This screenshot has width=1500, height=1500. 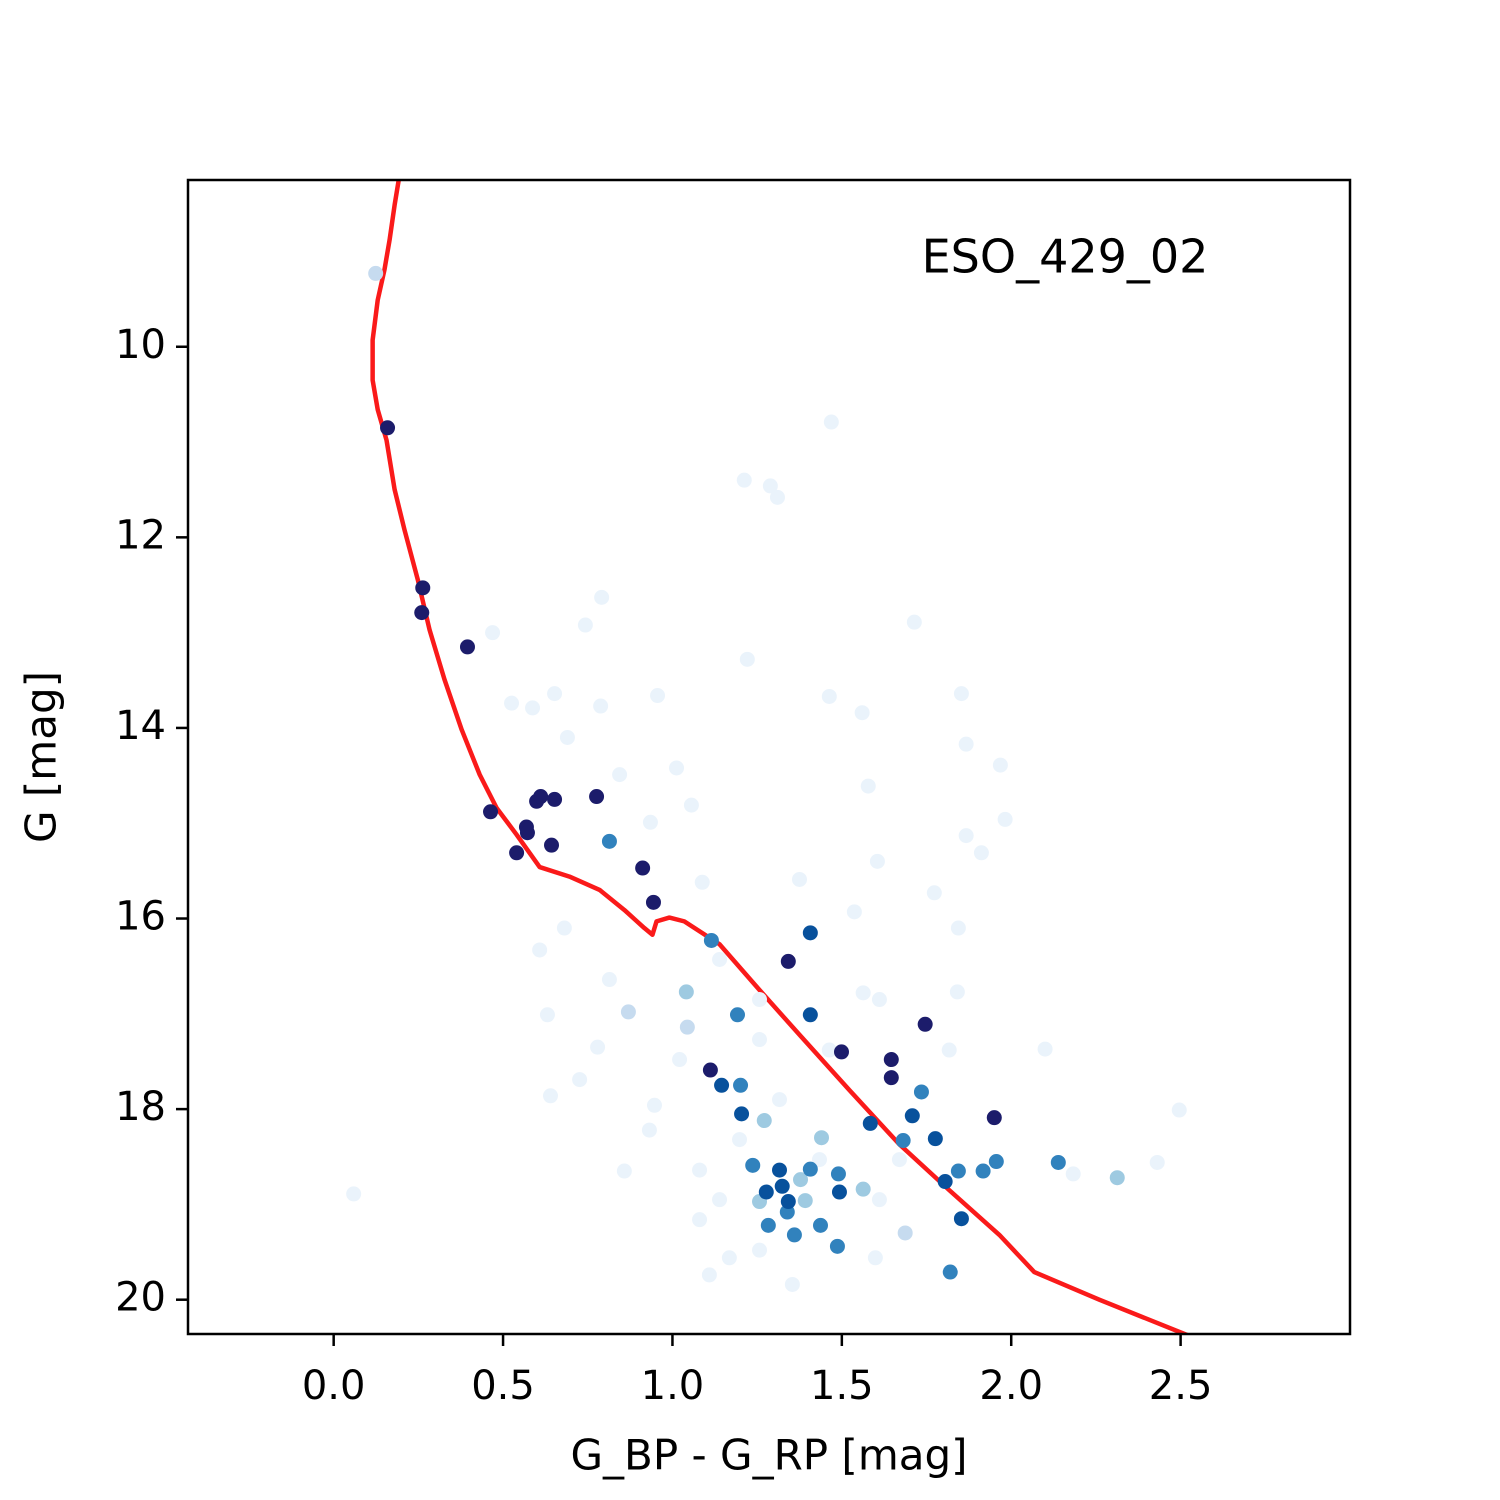 I want to click on y-tick-label: 18, so click(x=140, y=1107).